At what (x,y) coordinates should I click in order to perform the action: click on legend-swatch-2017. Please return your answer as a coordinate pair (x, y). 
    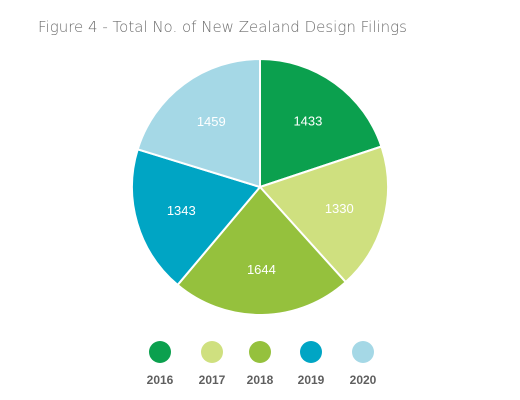
    Looking at the image, I should click on (212, 352).